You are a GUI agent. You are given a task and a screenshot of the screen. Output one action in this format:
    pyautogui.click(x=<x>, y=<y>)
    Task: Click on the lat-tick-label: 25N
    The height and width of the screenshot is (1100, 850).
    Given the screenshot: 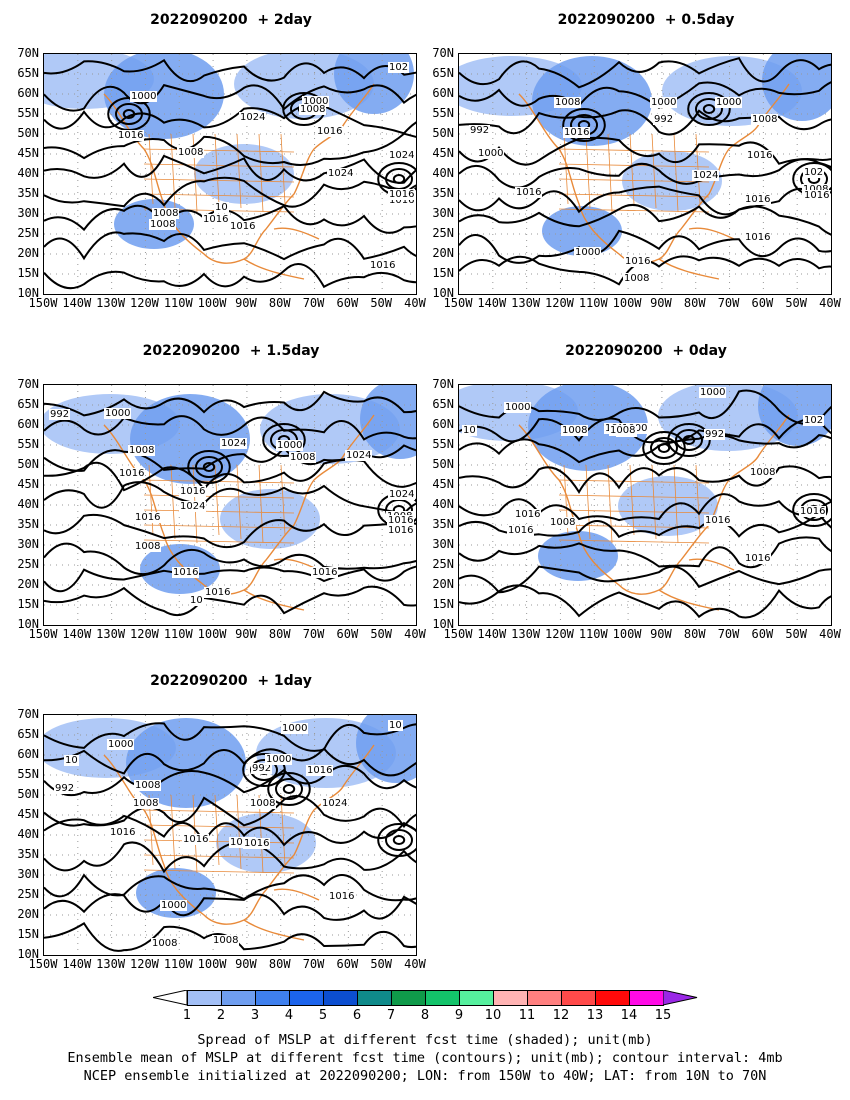 What is the action you would take?
    pyautogui.click(x=28, y=564)
    